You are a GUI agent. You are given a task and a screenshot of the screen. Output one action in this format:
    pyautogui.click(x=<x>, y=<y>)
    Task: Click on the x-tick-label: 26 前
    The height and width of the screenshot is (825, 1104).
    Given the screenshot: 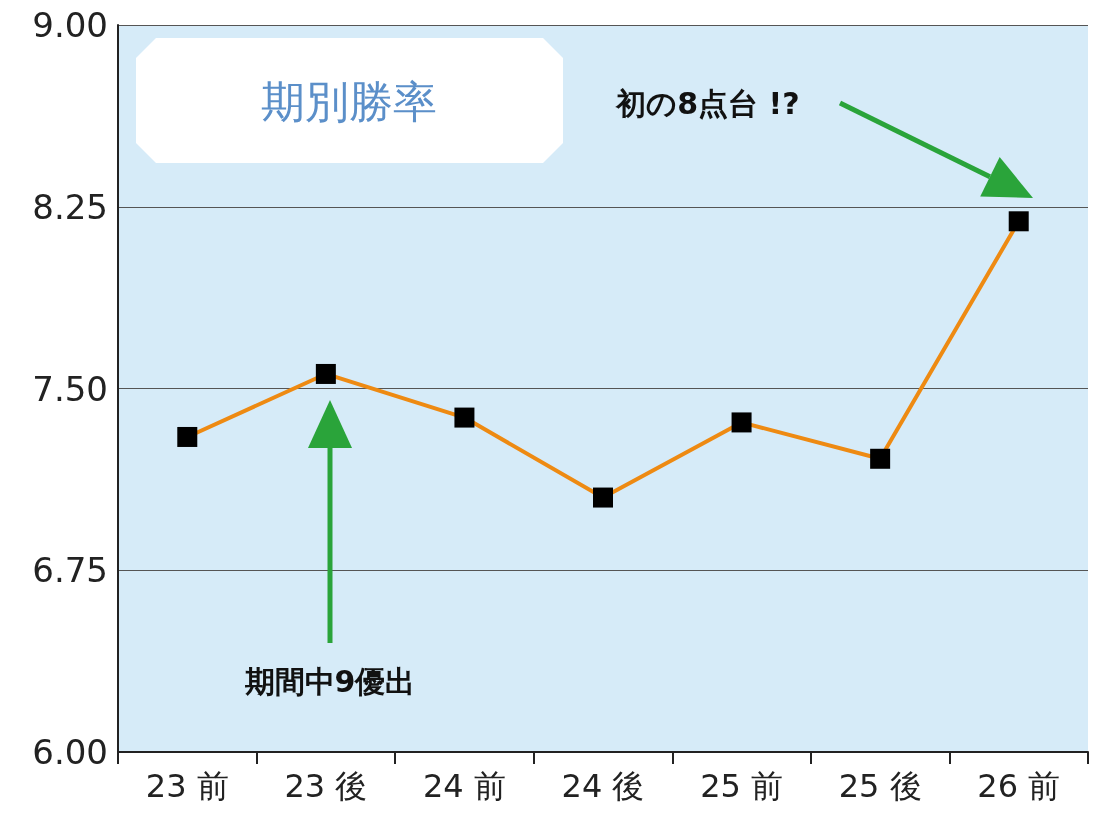 What is the action you would take?
    pyautogui.click(x=1019, y=786)
    